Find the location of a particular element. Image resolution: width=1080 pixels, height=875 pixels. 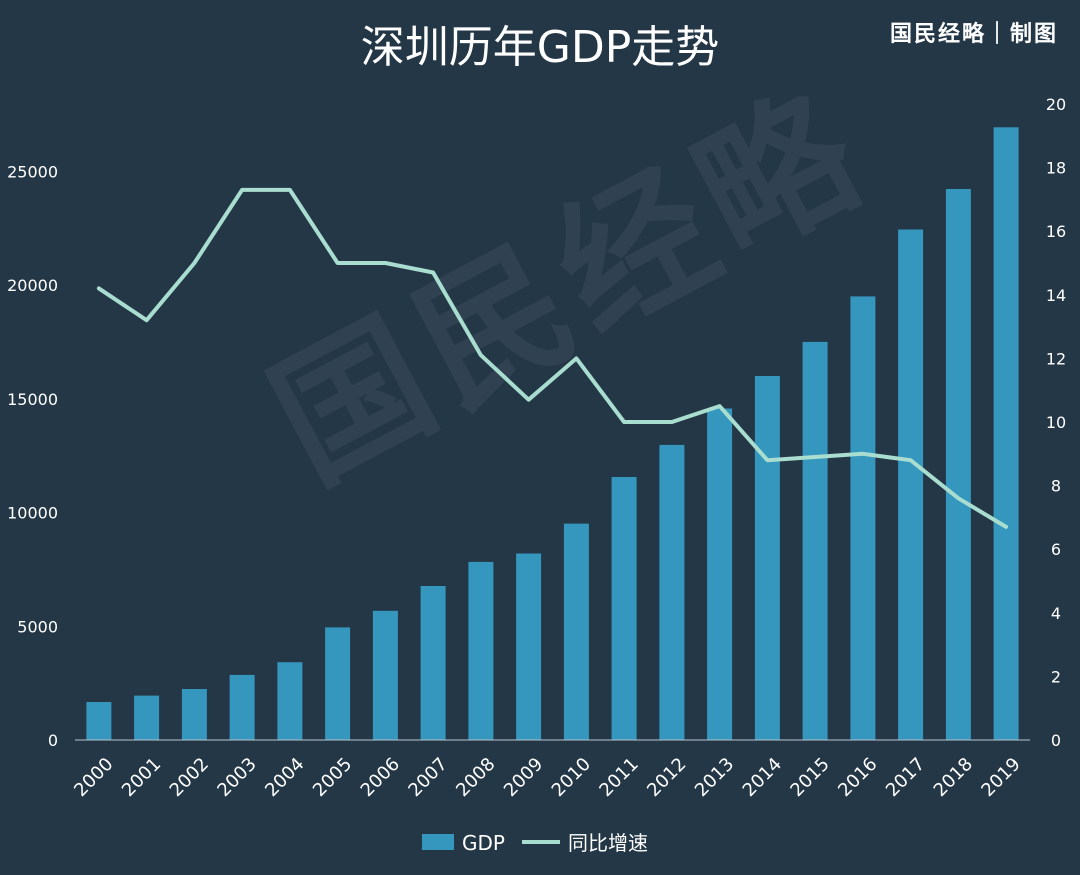

right-y-tick-label: 14 is located at coordinates (1056, 295).